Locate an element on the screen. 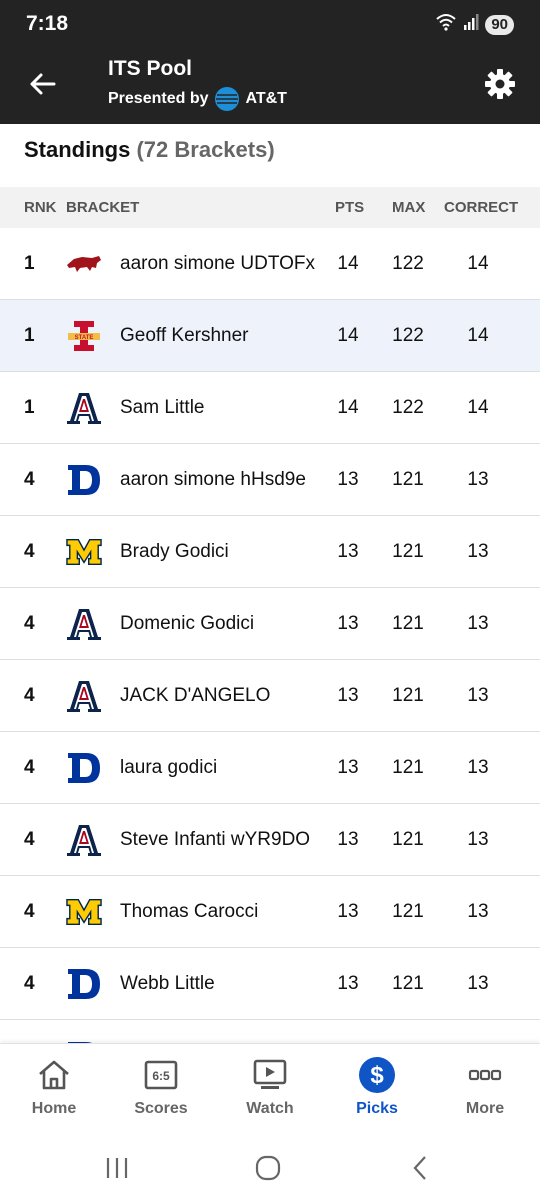 The width and height of the screenshot is (540, 1199). arrow-left-icon is located at coordinates (43, 84).